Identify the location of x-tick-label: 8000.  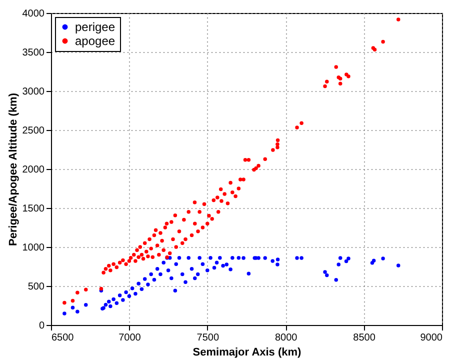
(286, 338).